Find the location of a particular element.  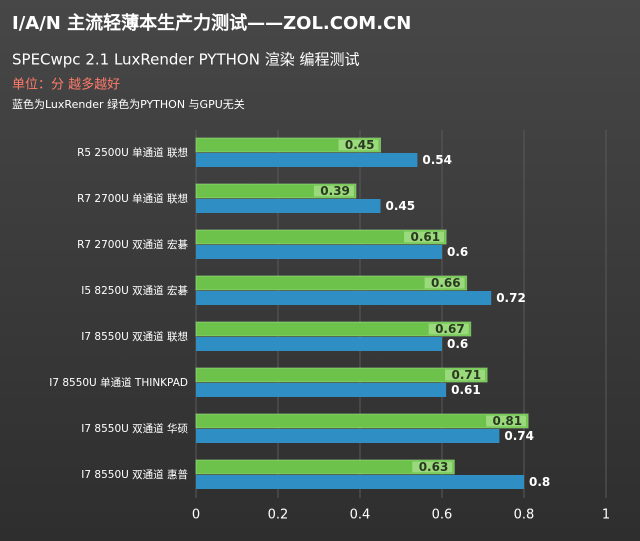

x-tick-label: 0 is located at coordinates (196, 515).